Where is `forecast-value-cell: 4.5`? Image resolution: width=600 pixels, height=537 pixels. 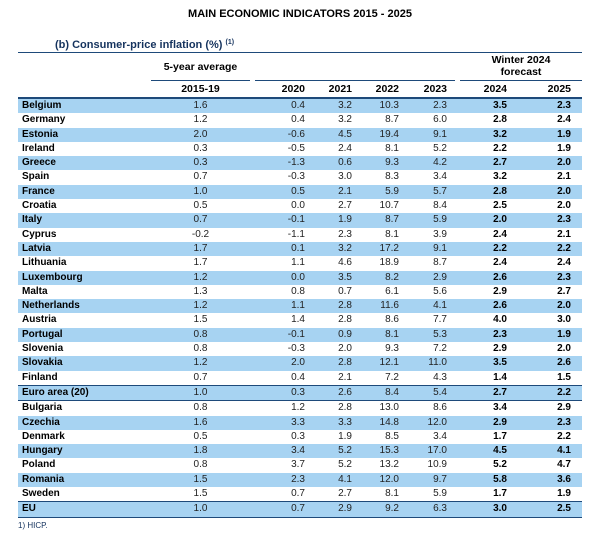 forecast-value-cell: 4.5 is located at coordinates (489, 451).